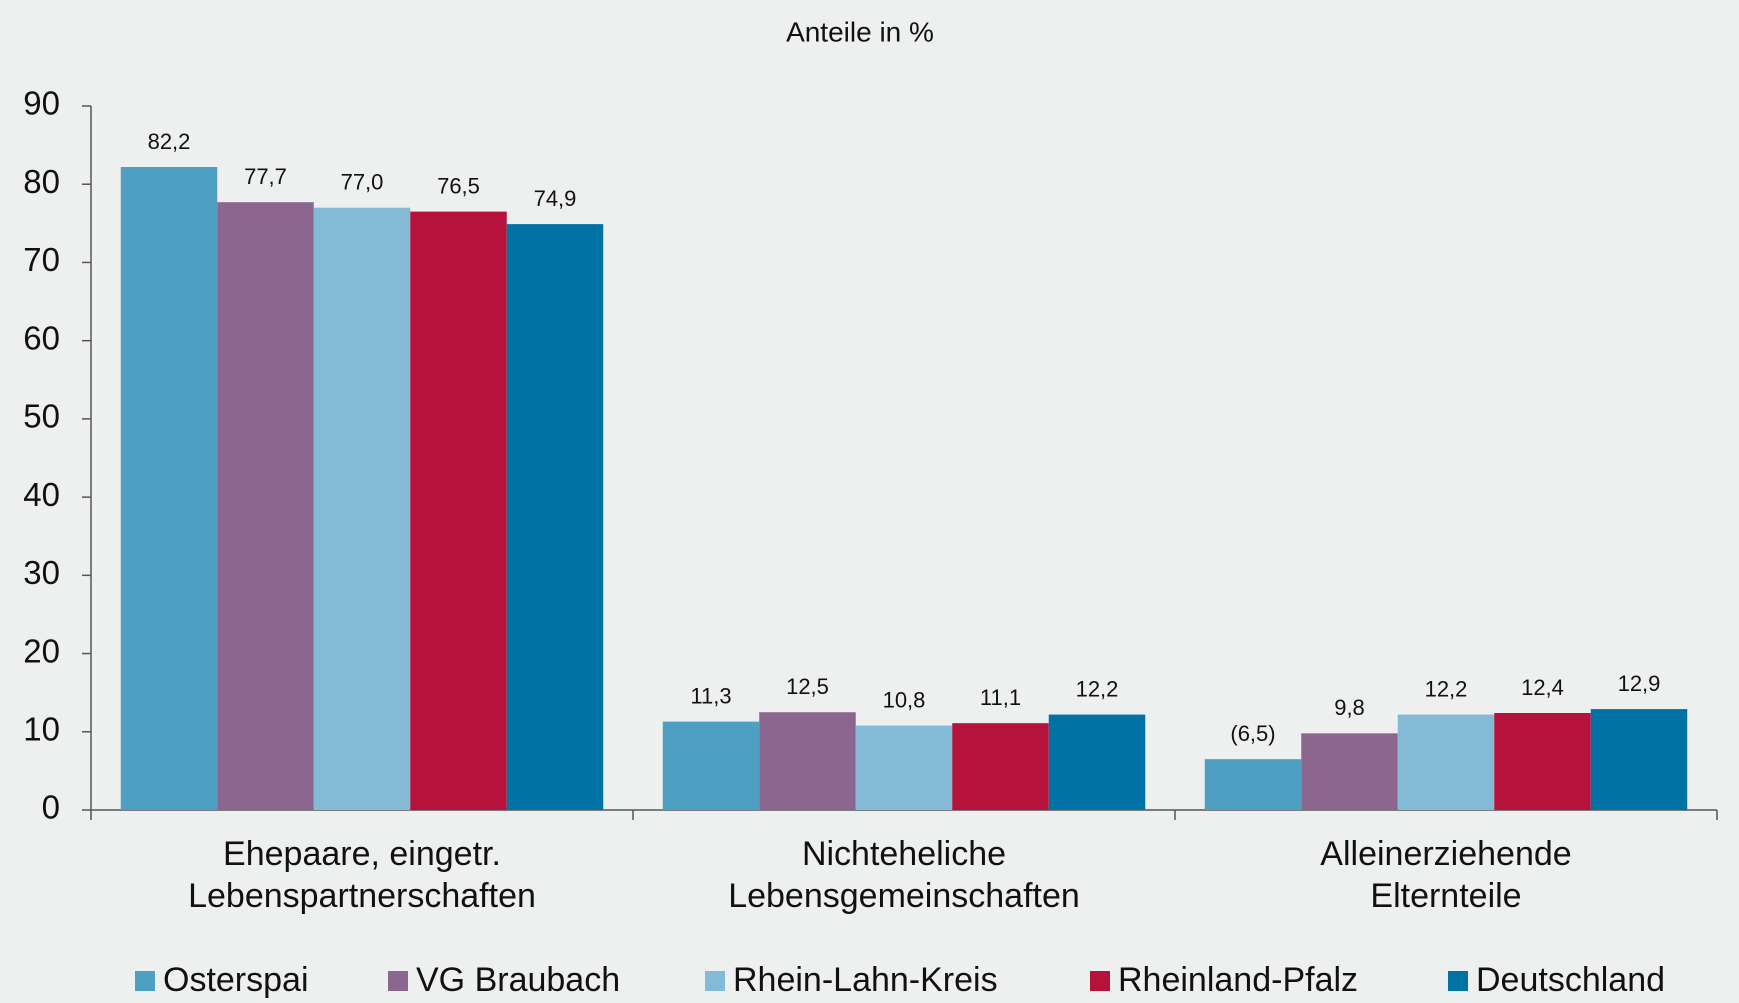 This screenshot has width=1739, height=1003. I want to click on y-tick-label: 70, so click(41, 259).